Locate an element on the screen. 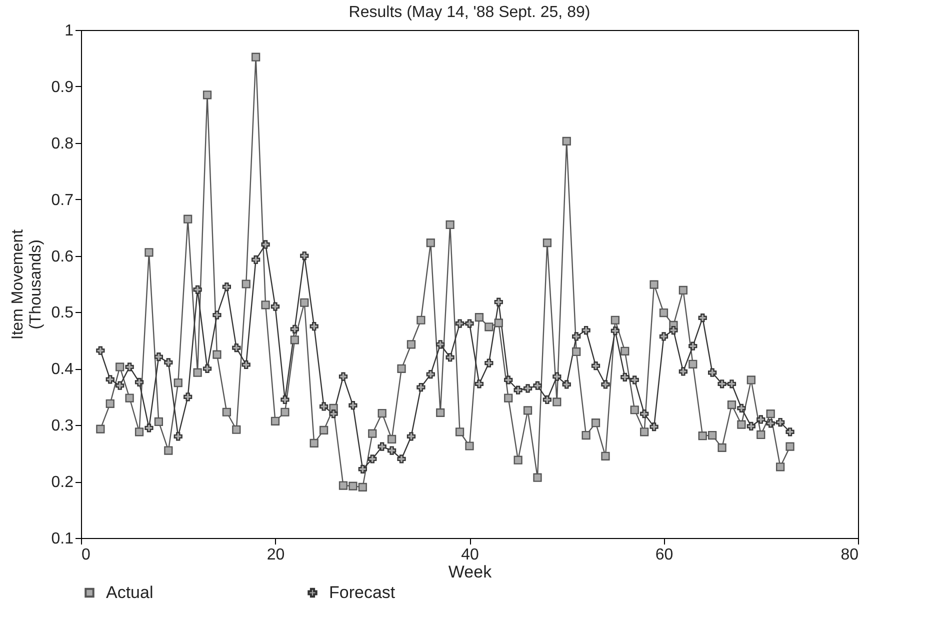 The width and height of the screenshot is (927, 617). y-tick-label: 0.8 is located at coordinates (62, 143).